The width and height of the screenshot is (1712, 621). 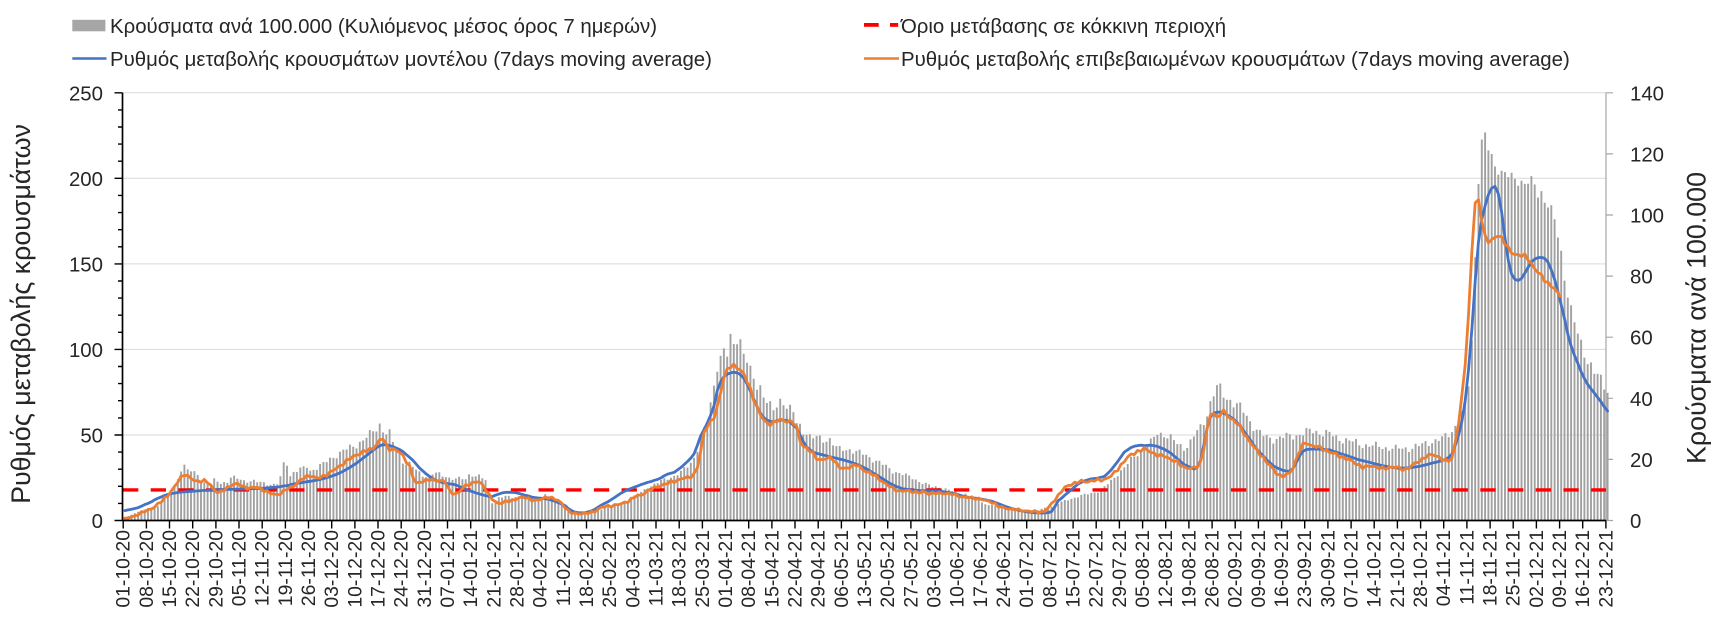 What do you see at coordinates (981, 569) in the screenshot?
I see `svg-text: 17-06-21` at bounding box center [981, 569].